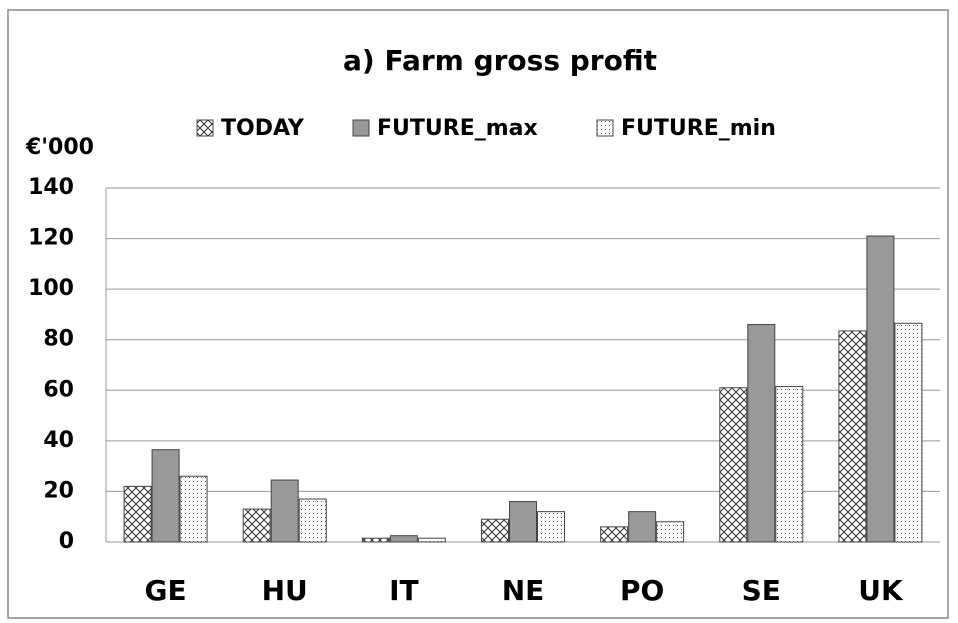 The image size is (958, 623). What do you see at coordinates (58, 440) in the screenshot?
I see `y-tick-label: 40` at bounding box center [58, 440].